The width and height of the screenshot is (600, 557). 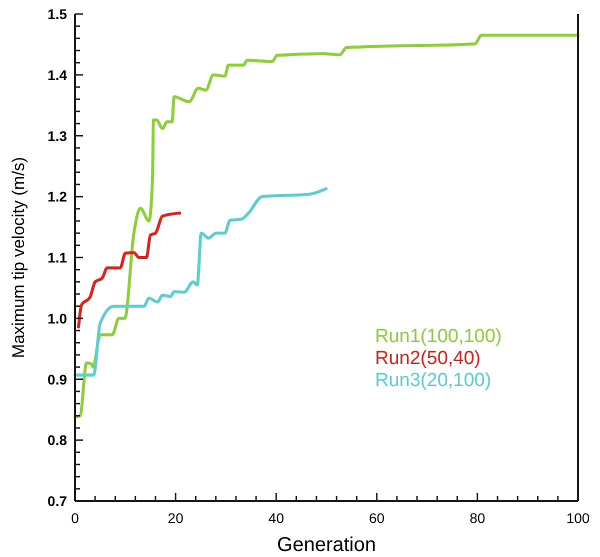 I want to click on x-axis-title: Generation, so click(x=326, y=545).